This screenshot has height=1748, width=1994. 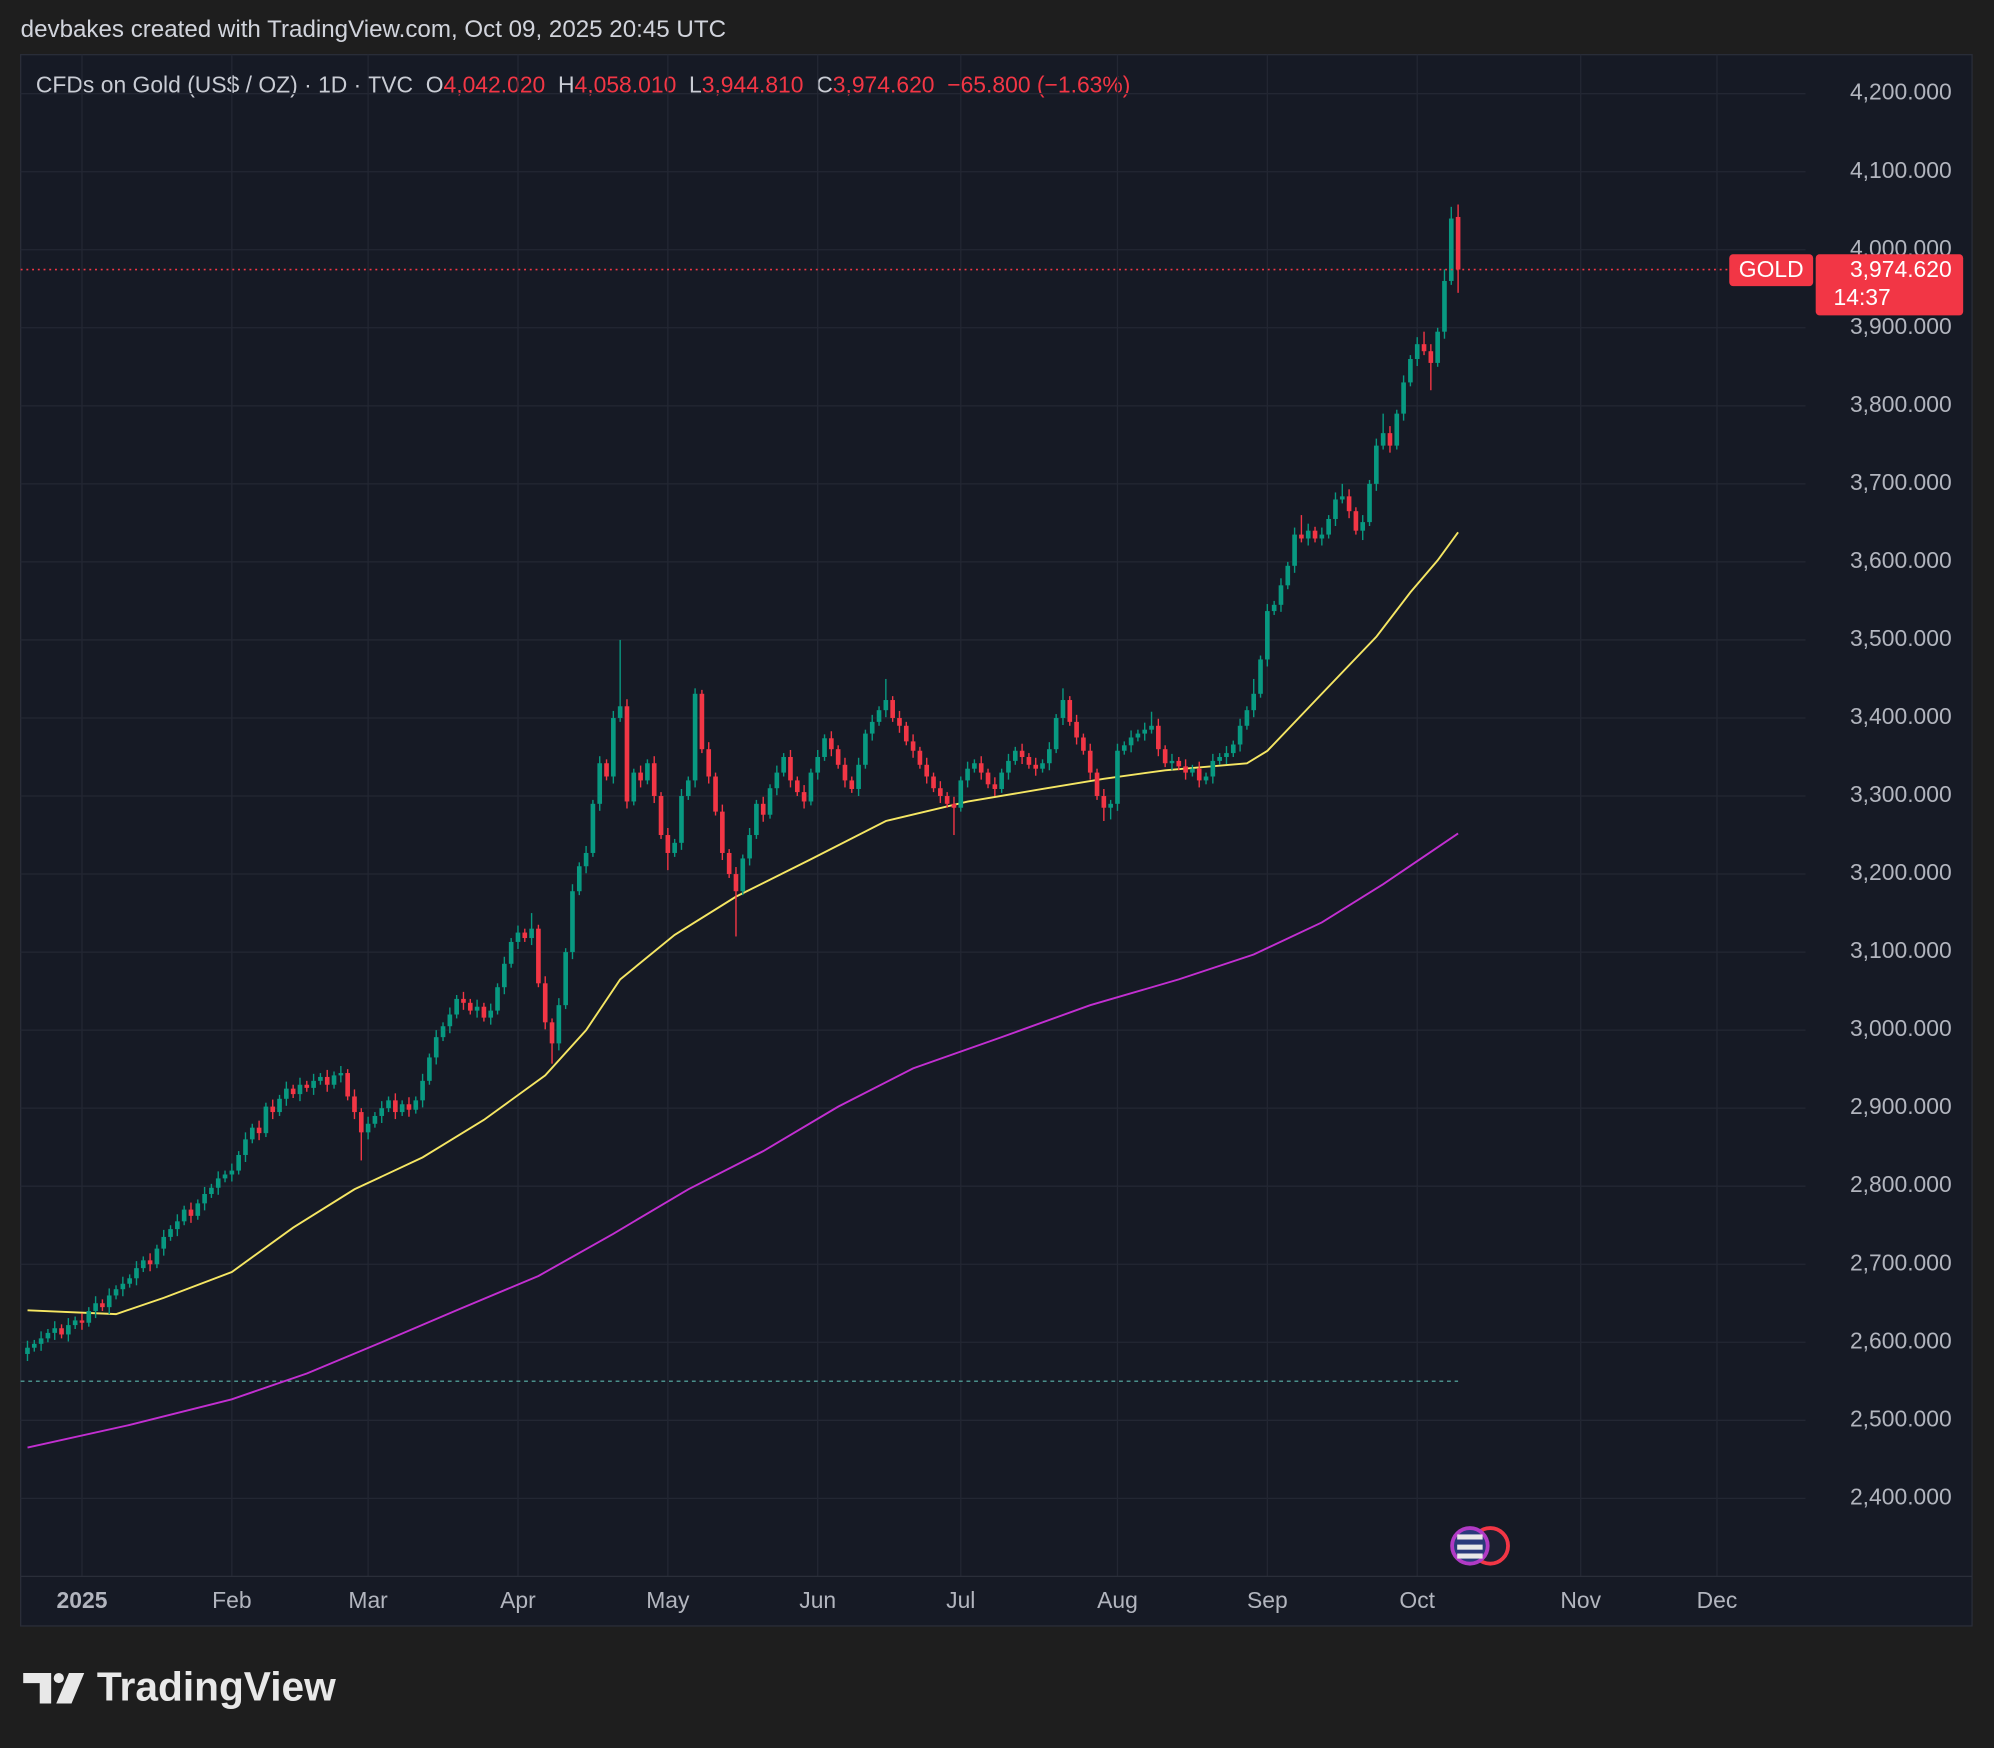 What do you see at coordinates (518, 1600) in the screenshot?
I see `x-tick-label: Apr` at bounding box center [518, 1600].